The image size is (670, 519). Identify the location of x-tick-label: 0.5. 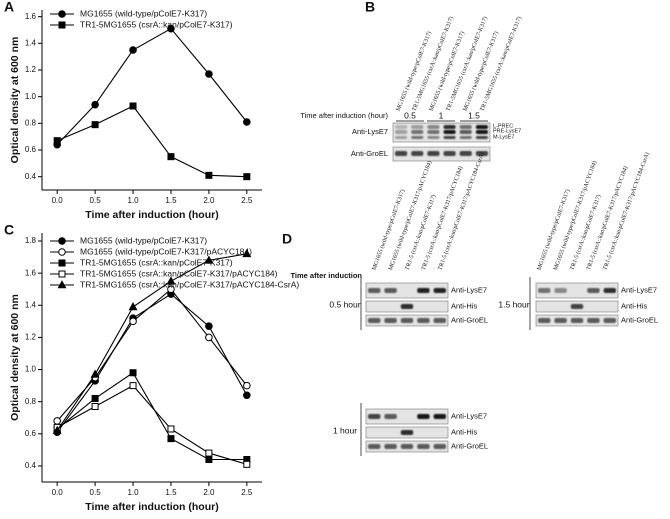
(96, 492).